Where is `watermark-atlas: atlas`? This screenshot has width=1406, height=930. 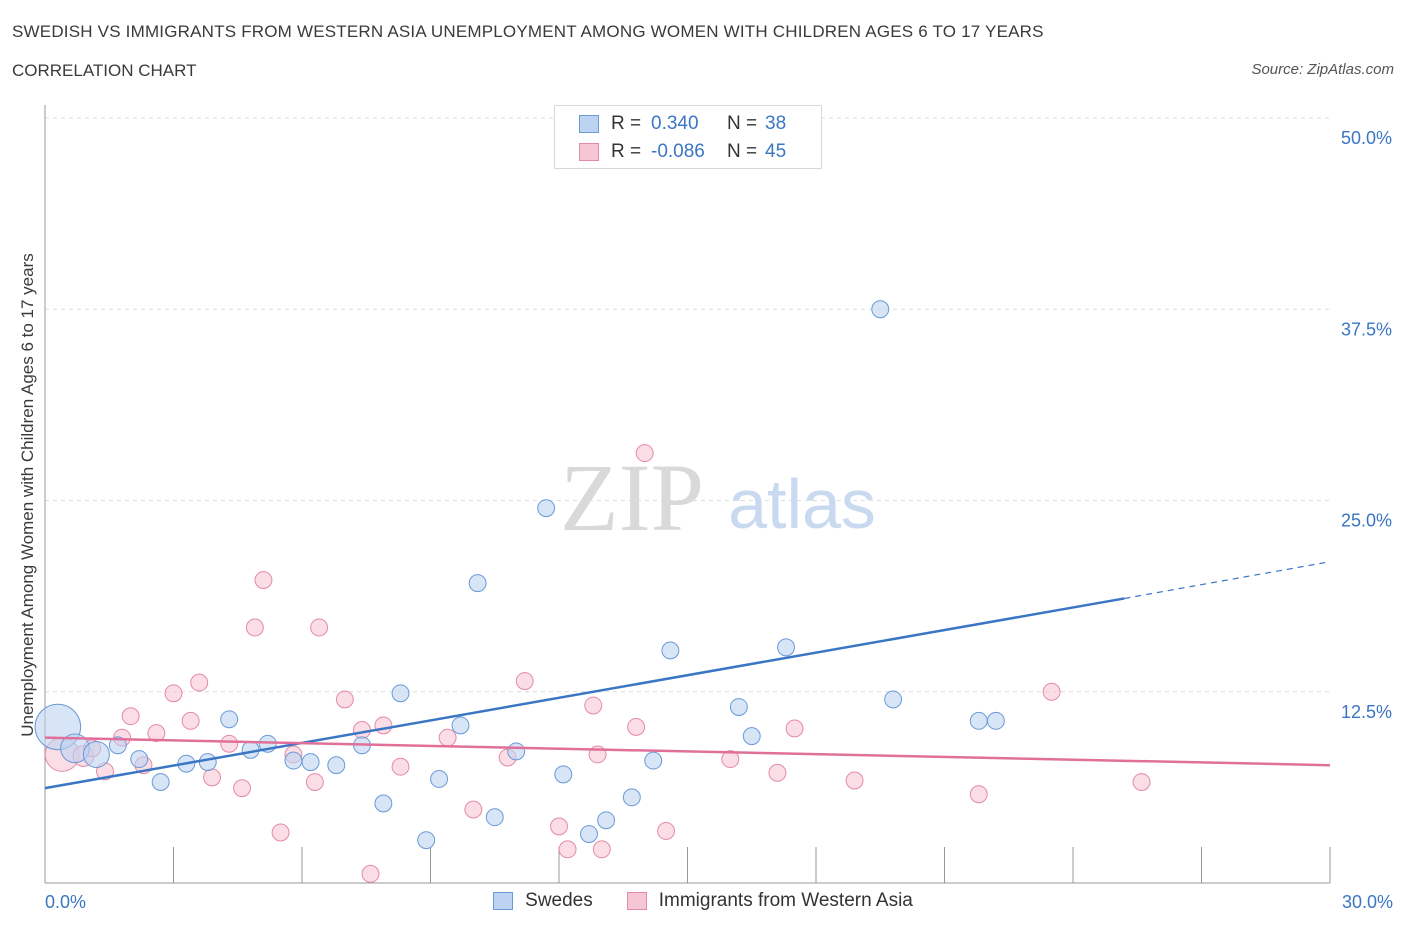
watermark-atlas: atlas is located at coordinates (802, 504).